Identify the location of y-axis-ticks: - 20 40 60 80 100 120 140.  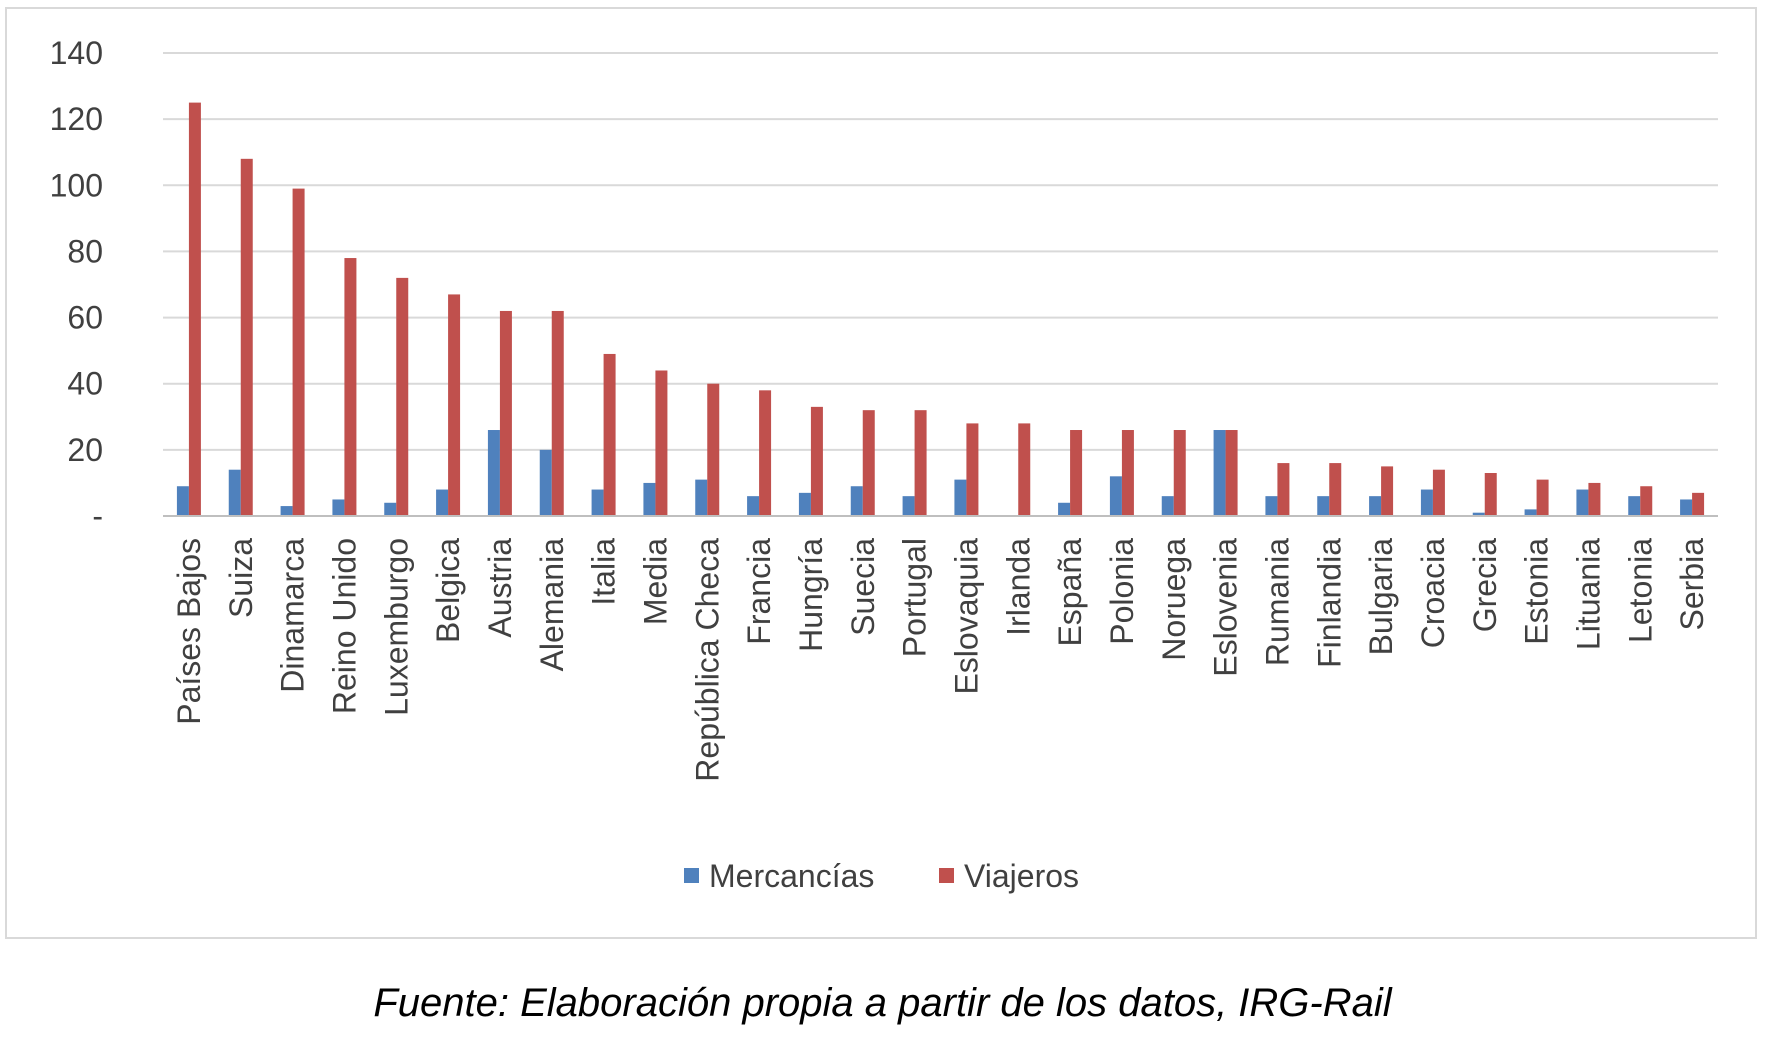
(76, 284).